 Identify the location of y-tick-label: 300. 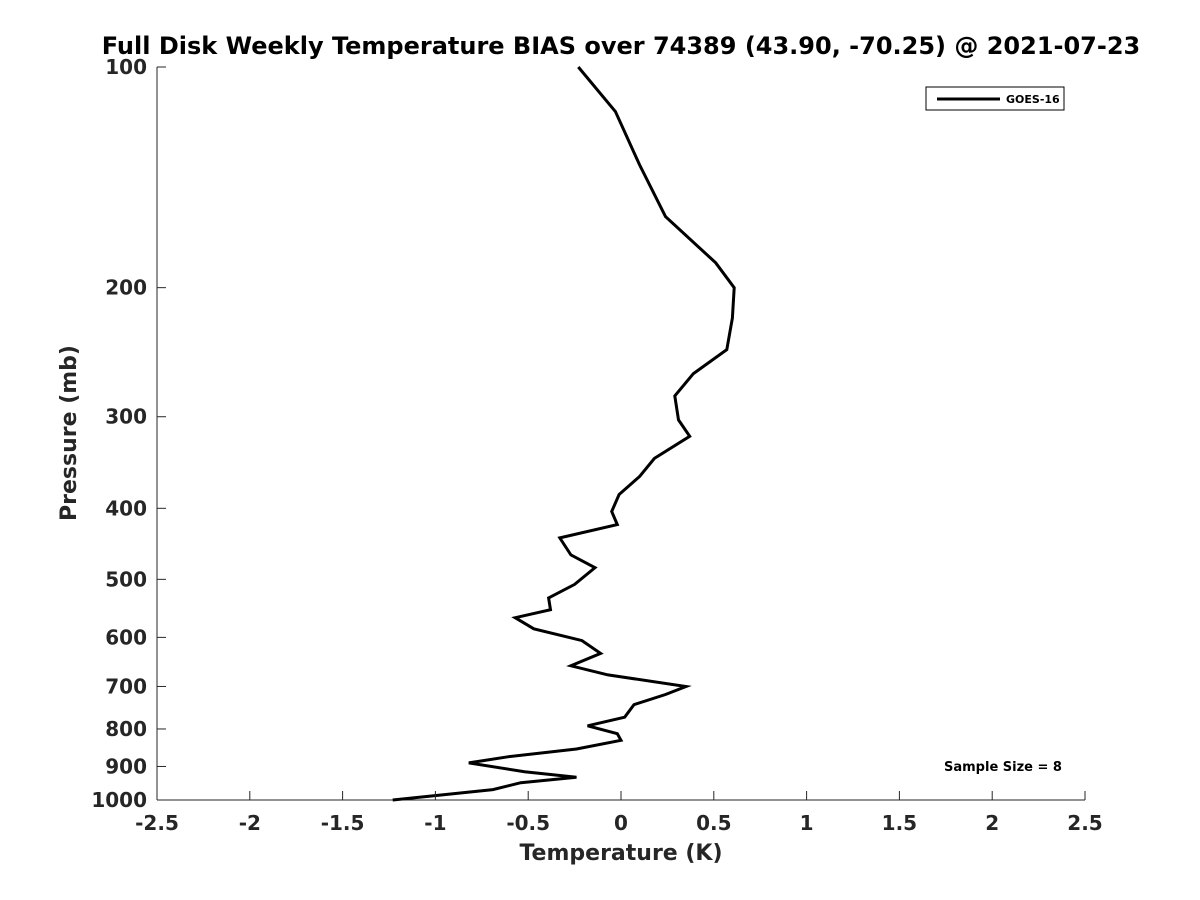
(126, 417).